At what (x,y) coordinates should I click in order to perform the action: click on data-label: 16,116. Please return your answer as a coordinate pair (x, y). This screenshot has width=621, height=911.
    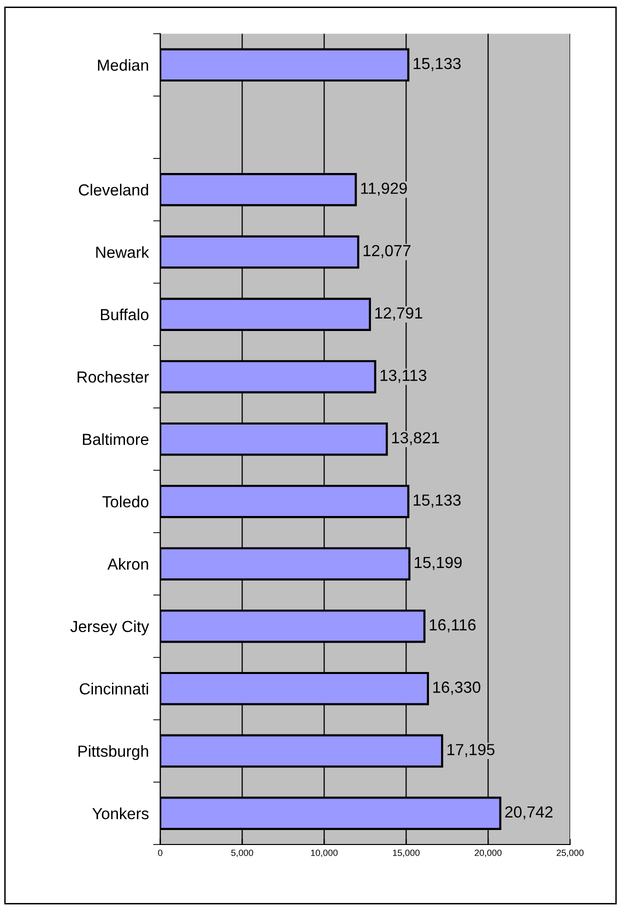
    Looking at the image, I should click on (453, 625).